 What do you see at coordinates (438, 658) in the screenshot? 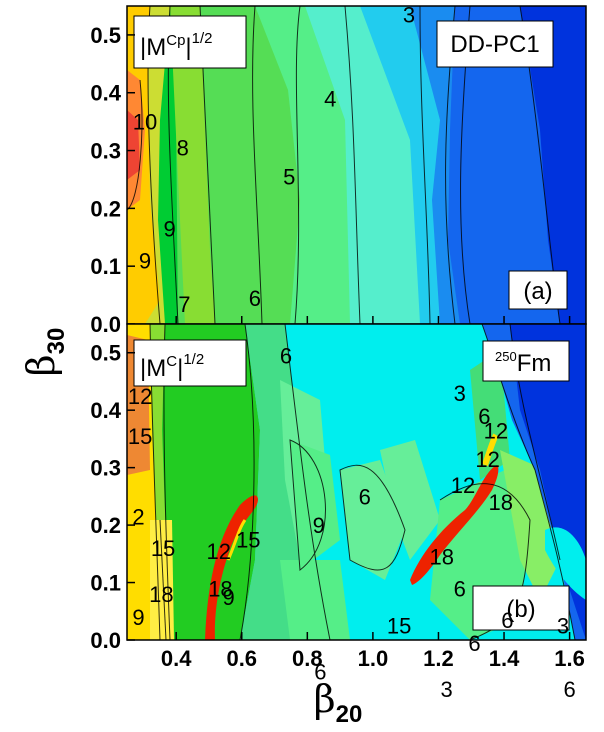
I see `x-tick-label: 1.2` at bounding box center [438, 658].